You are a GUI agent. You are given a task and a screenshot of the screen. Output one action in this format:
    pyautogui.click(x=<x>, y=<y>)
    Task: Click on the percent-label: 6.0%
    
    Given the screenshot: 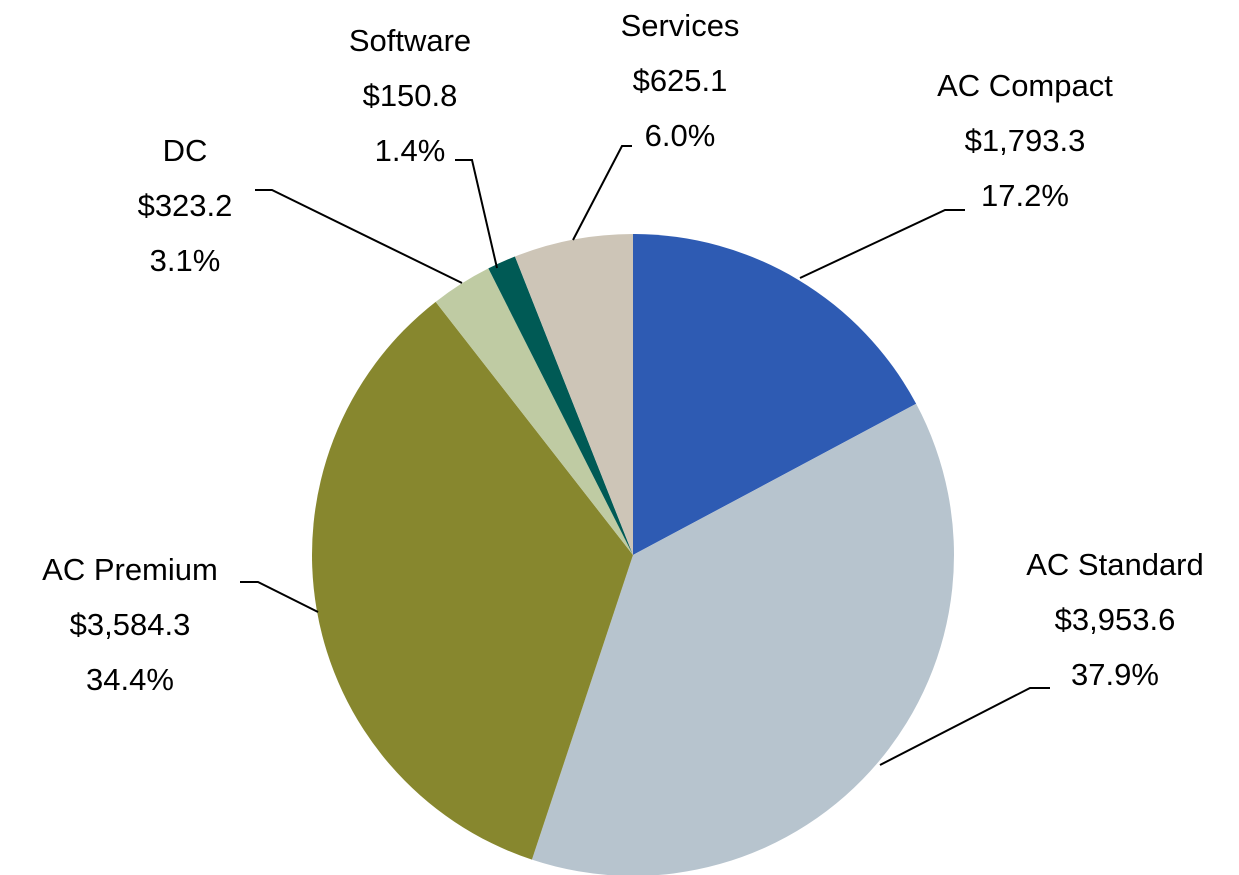 What is the action you would take?
    pyautogui.click(x=680, y=135)
    